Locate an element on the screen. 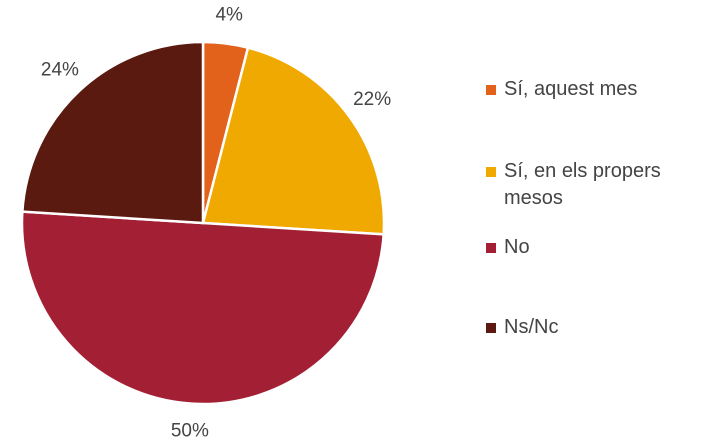 This screenshot has width=722, height=442. legend-label: No is located at coordinates (517, 247).